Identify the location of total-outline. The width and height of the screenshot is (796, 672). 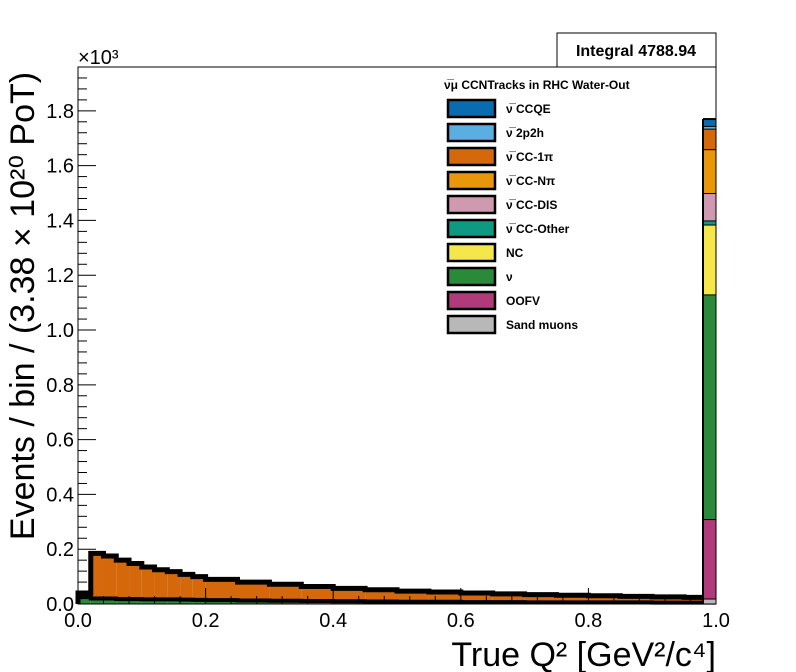
(395, 577).